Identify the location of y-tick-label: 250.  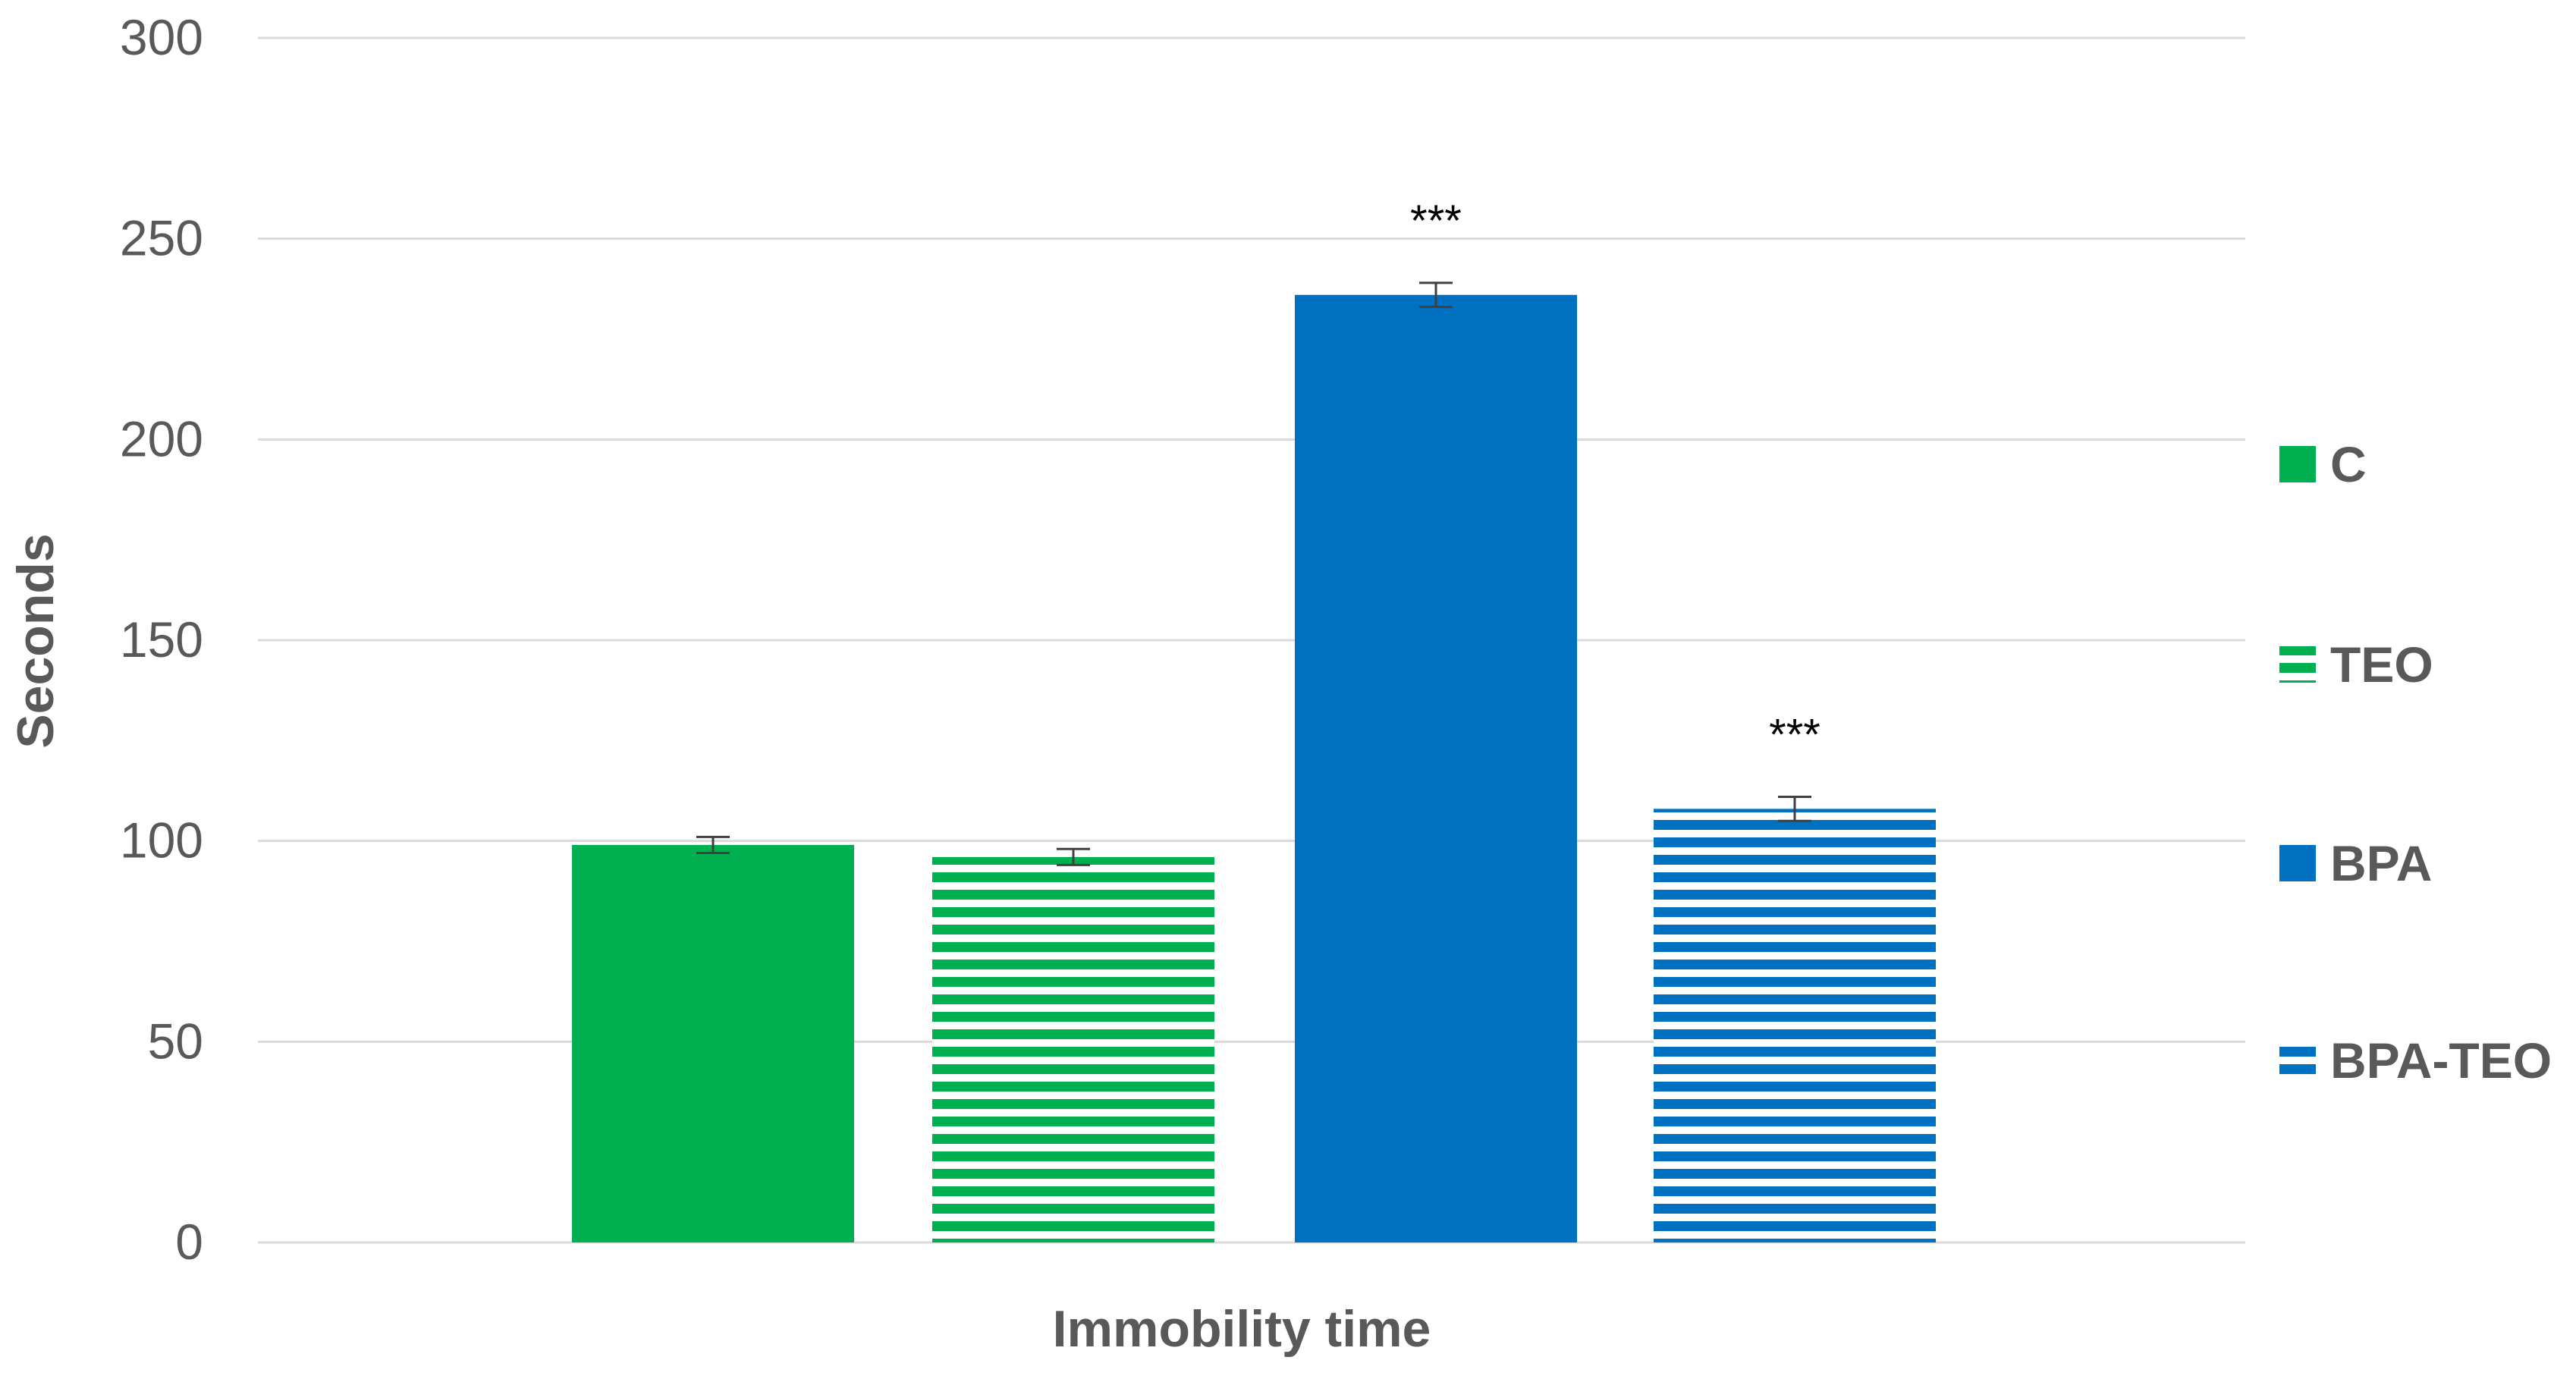
(161, 238).